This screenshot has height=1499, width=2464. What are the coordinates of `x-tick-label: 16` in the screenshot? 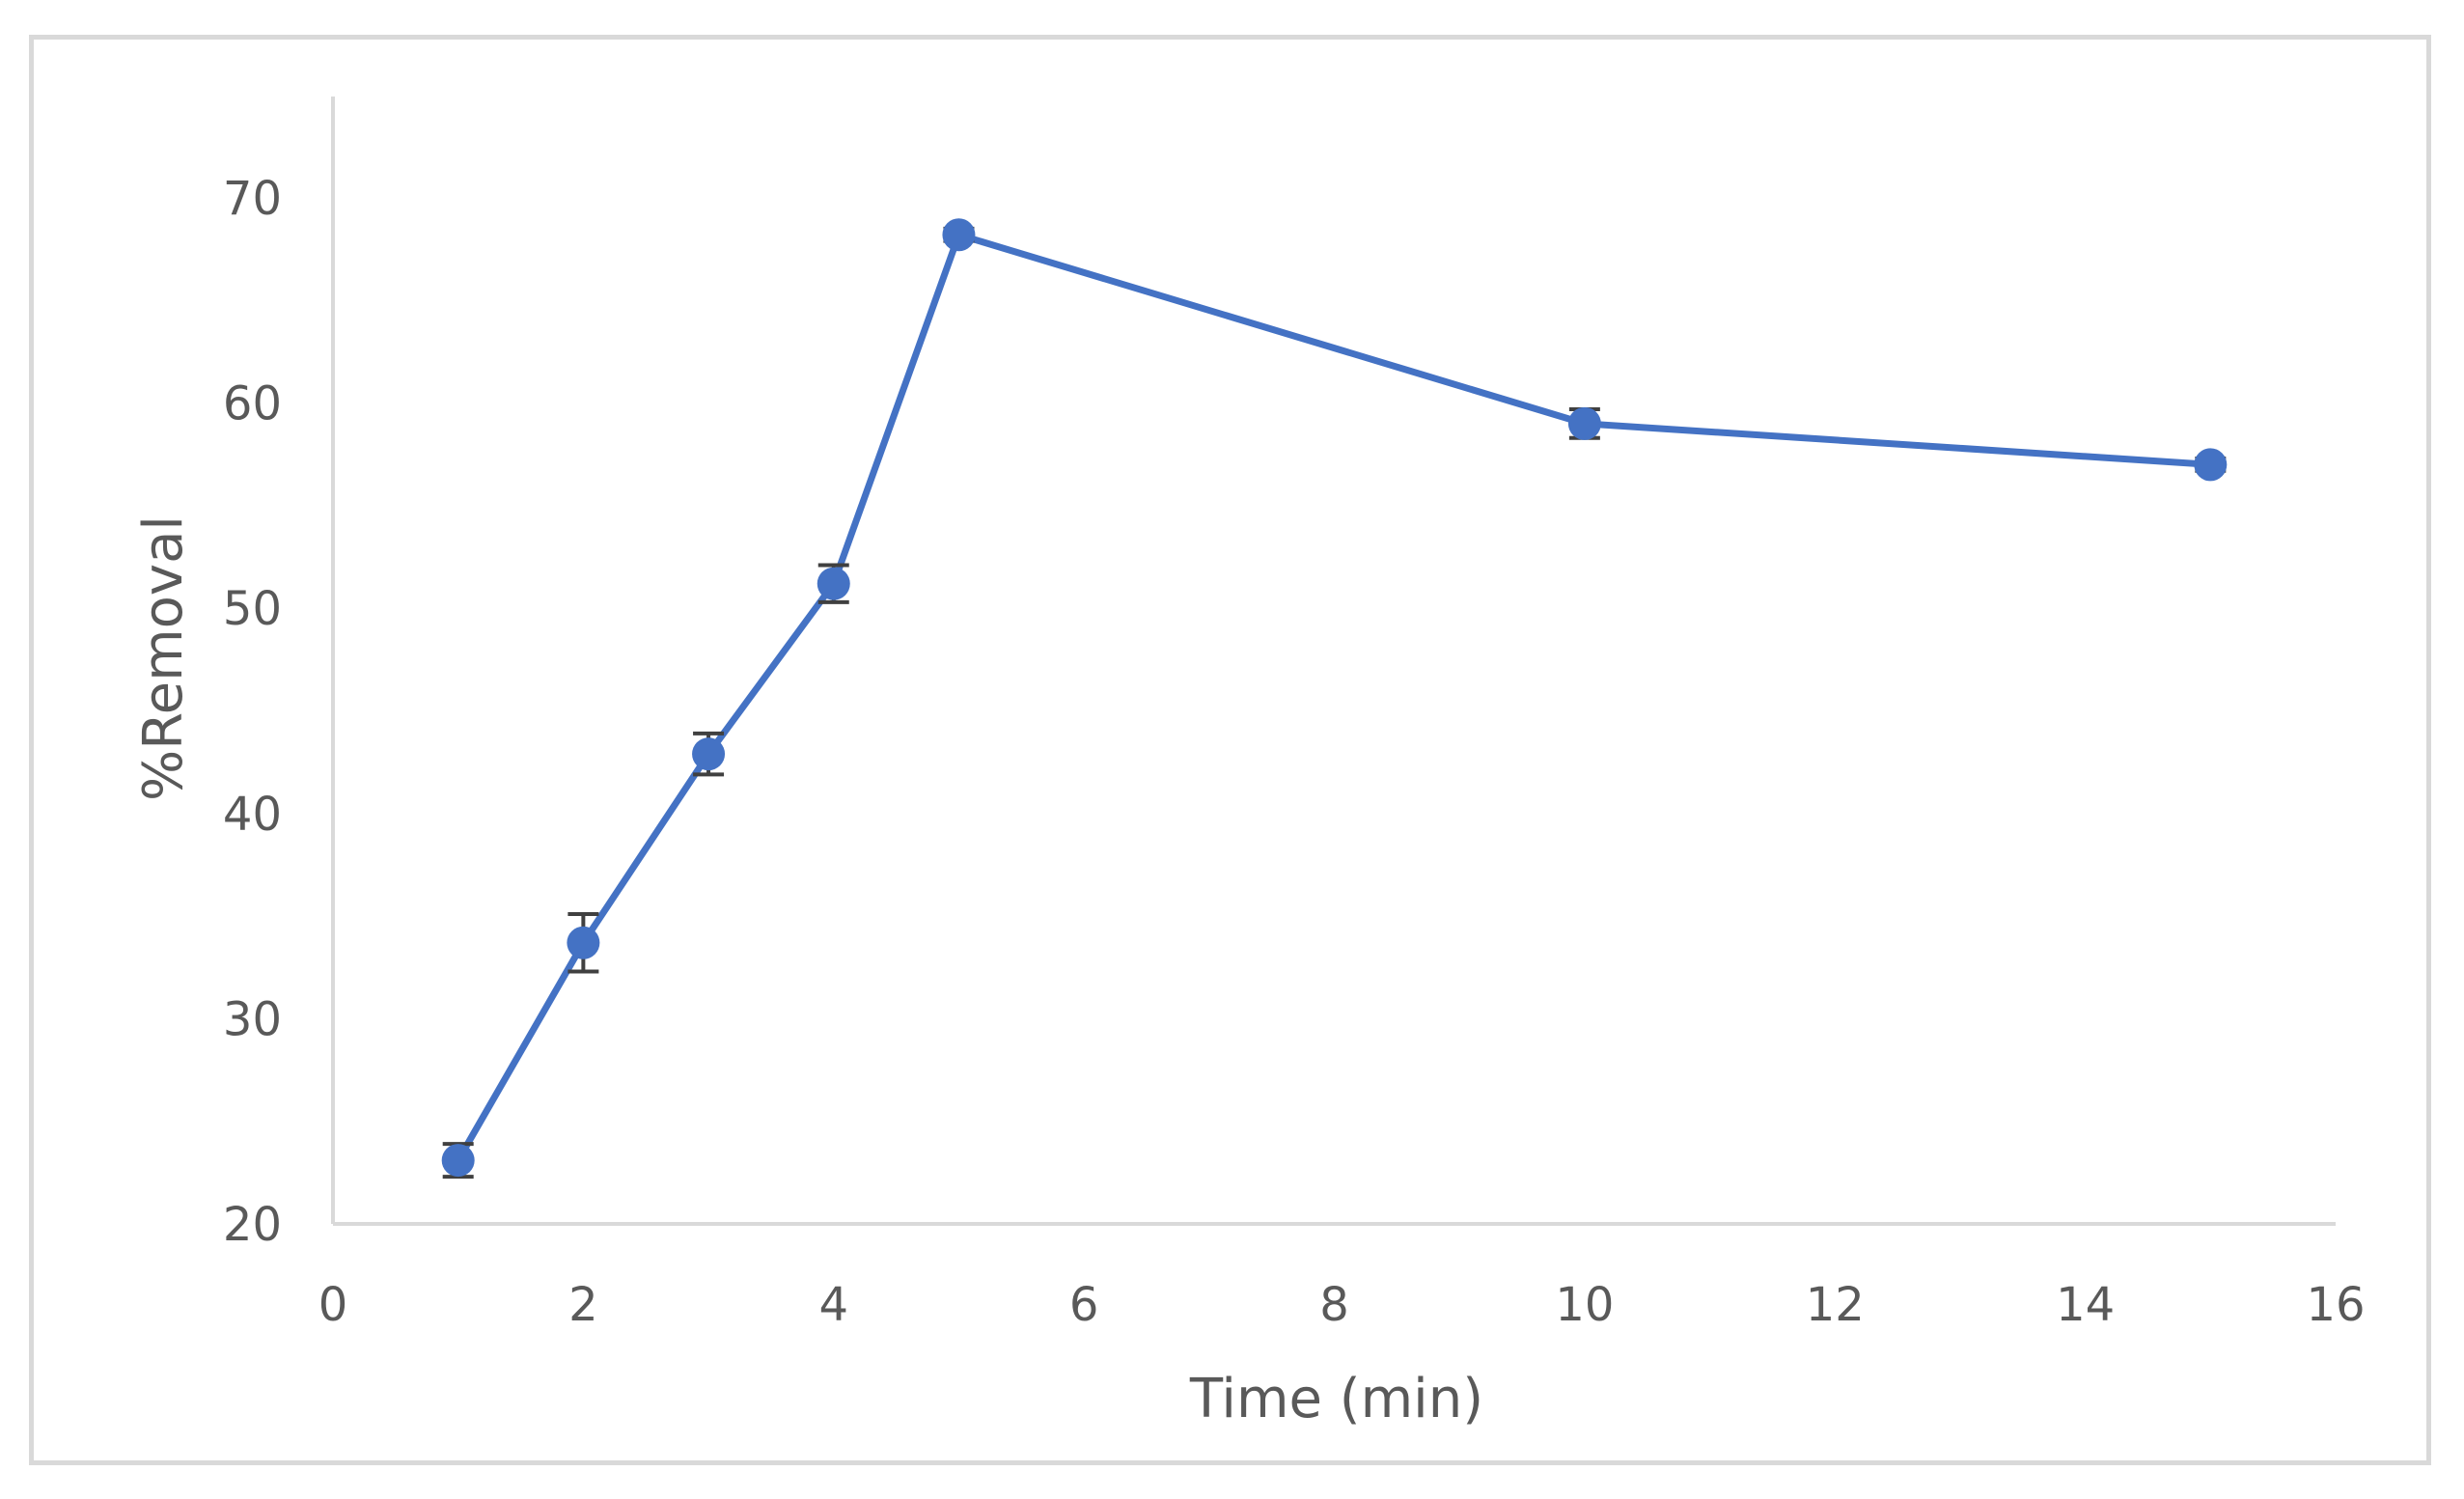 It's located at (2336, 1305).